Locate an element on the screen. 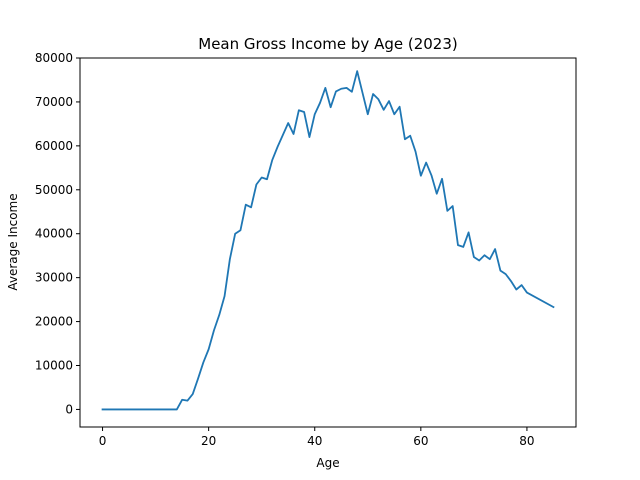 This screenshot has height=480, width=640. y-tick-label: 70000 is located at coordinates (54, 102).